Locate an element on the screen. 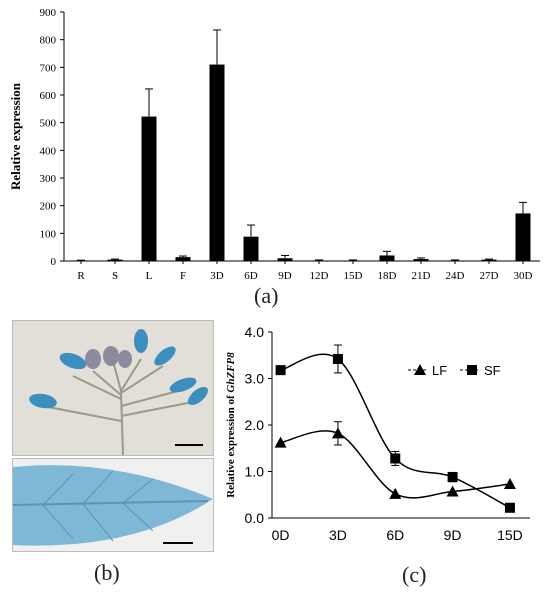 This screenshot has height=593, width=550. y-tick-label: 700 is located at coordinates (48, 68).